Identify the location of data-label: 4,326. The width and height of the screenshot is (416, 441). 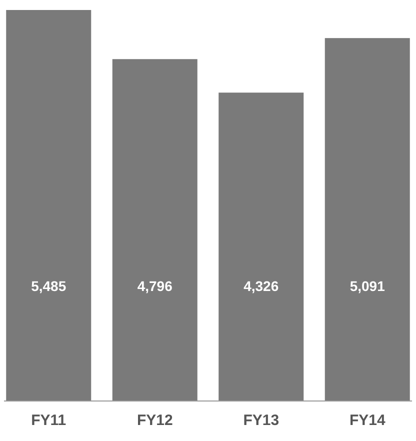
(261, 286).